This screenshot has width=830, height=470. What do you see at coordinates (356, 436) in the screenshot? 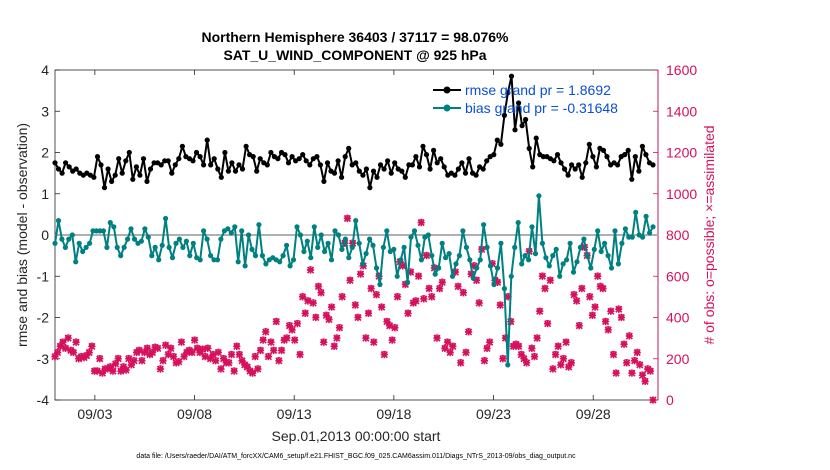
I see `x-axis-label: Sep.01,2013 00:00:00 start` at bounding box center [356, 436].